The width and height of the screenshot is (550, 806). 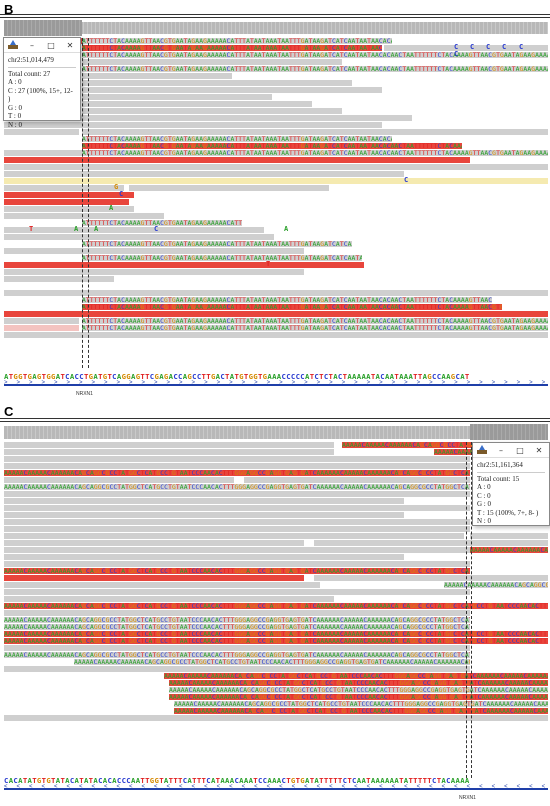 I want to click on panel-c-coverage-track, so click(x=276, y=432).